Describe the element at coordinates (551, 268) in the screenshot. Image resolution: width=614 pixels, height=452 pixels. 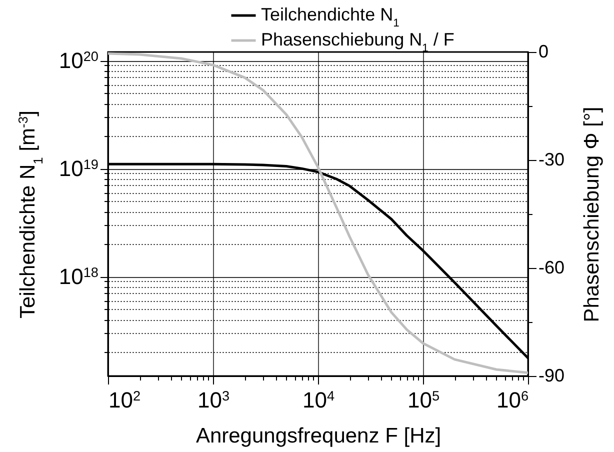
I see `y2-tick-label: -60` at that location.